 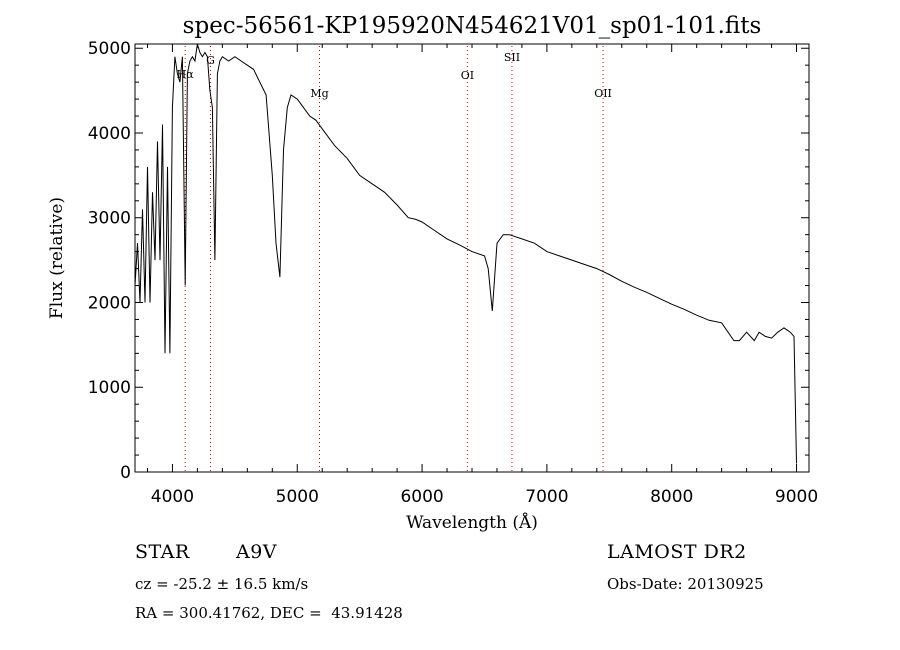 What do you see at coordinates (546, 497) in the screenshot?
I see `x-tick-label: 7000` at bounding box center [546, 497].